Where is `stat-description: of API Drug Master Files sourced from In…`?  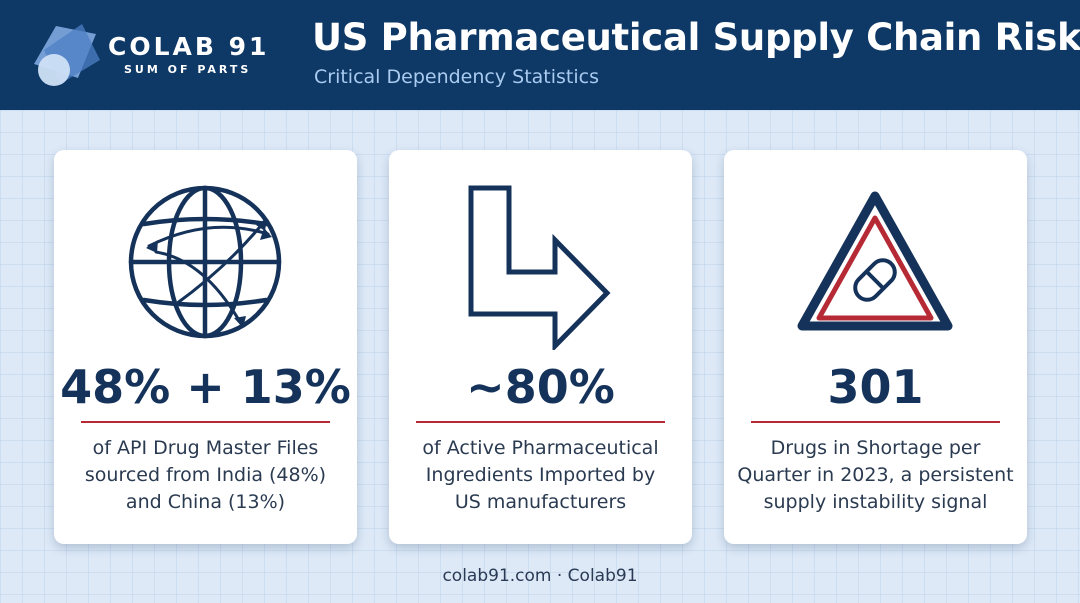 stat-description: of API Drug Master Files sourced from In… is located at coordinates (205, 475).